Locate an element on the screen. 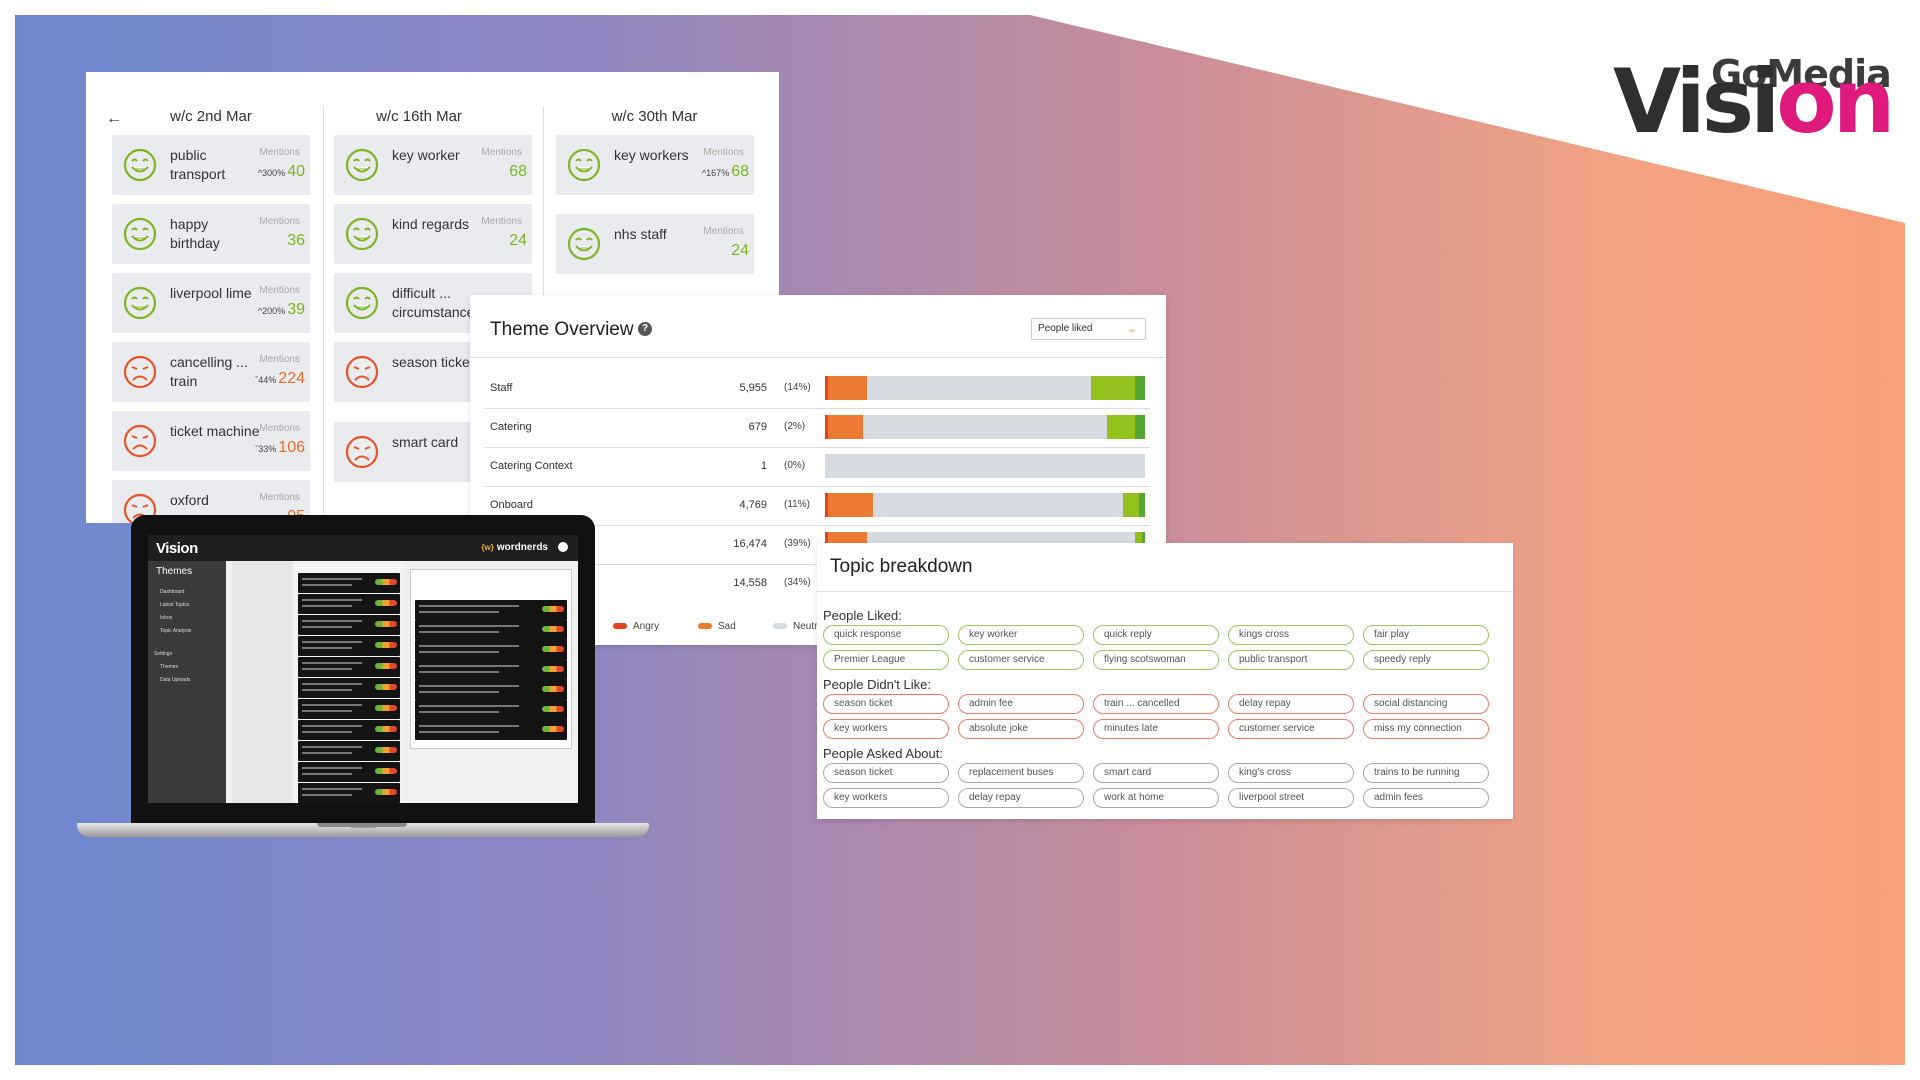 The height and width of the screenshot is (1080, 1920). topic-pill-disliked: minutes late is located at coordinates (1156, 729).